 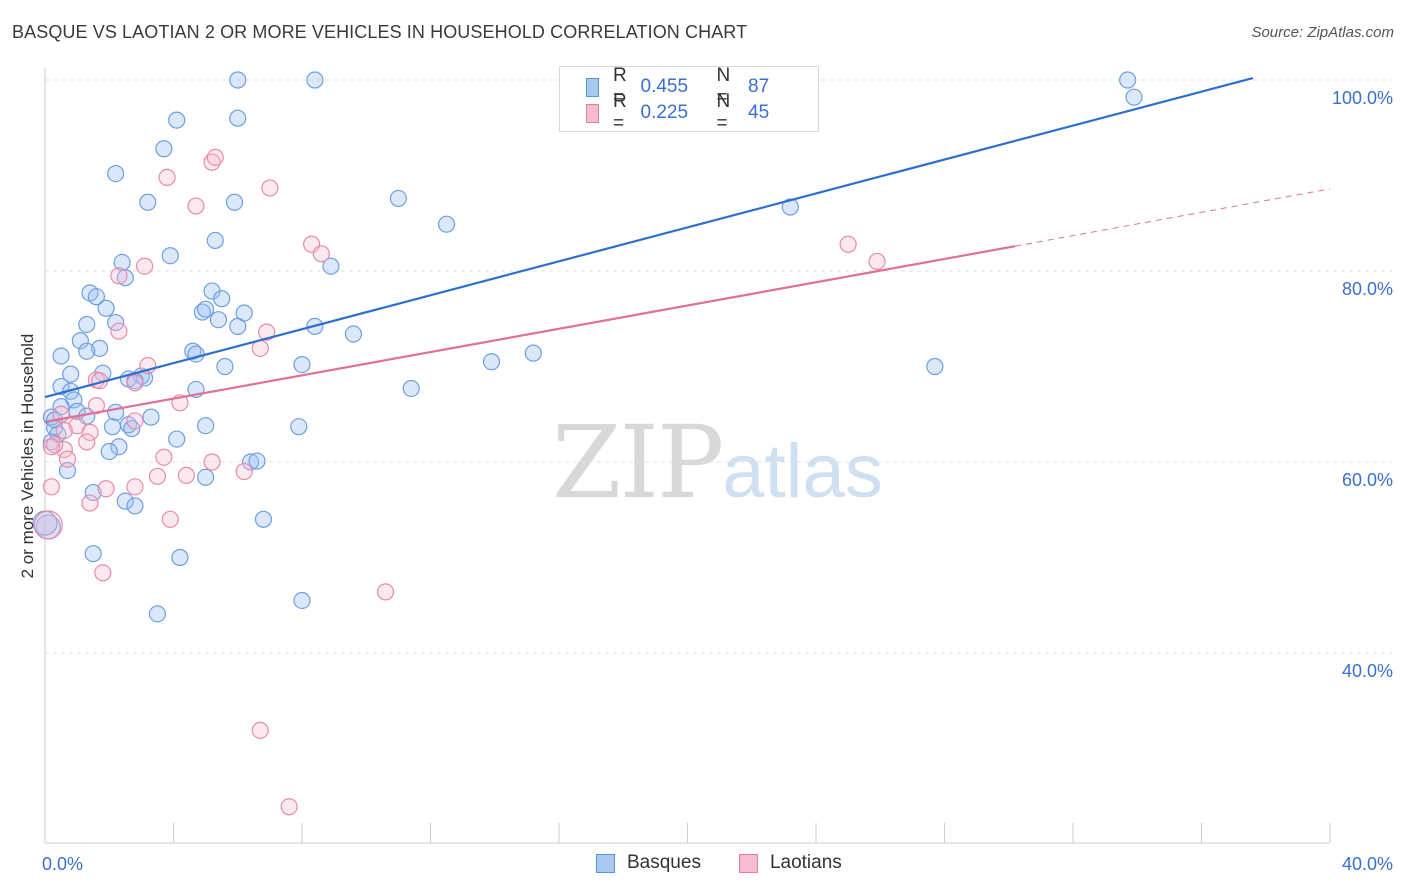 I want to click on legend-item-laotians: Laotians, so click(x=790, y=863).